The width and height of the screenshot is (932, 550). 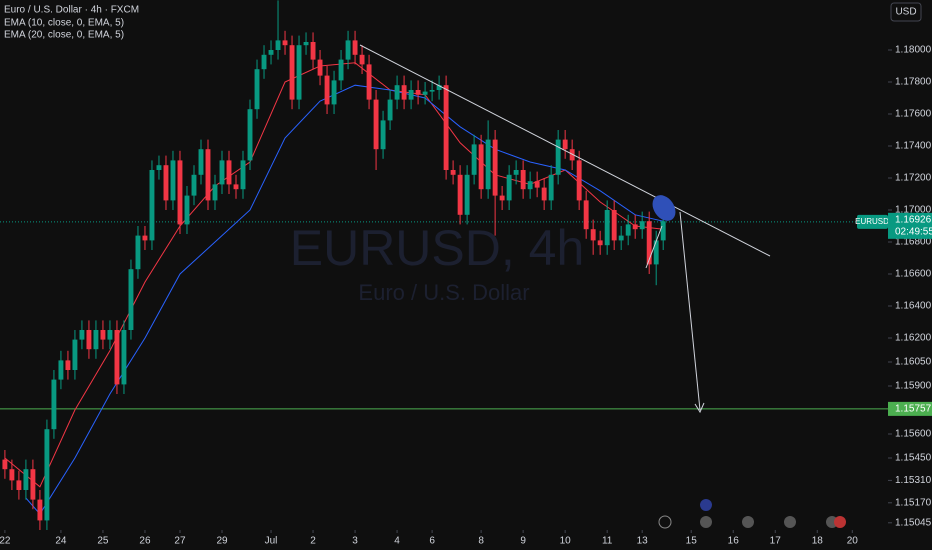 I want to click on x-tick-label: 2, so click(x=313, y=541).